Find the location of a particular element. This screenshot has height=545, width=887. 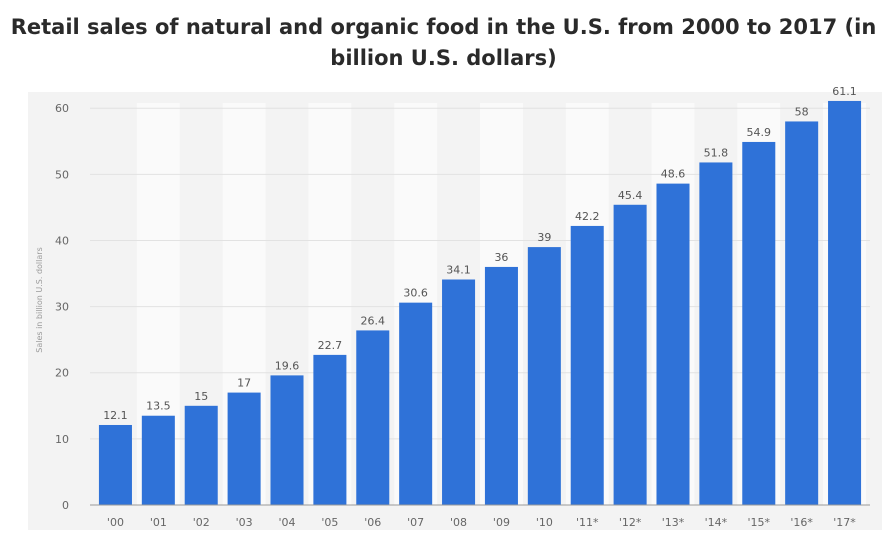

x-tick-label: '09 is located at coordinates (501, 522).